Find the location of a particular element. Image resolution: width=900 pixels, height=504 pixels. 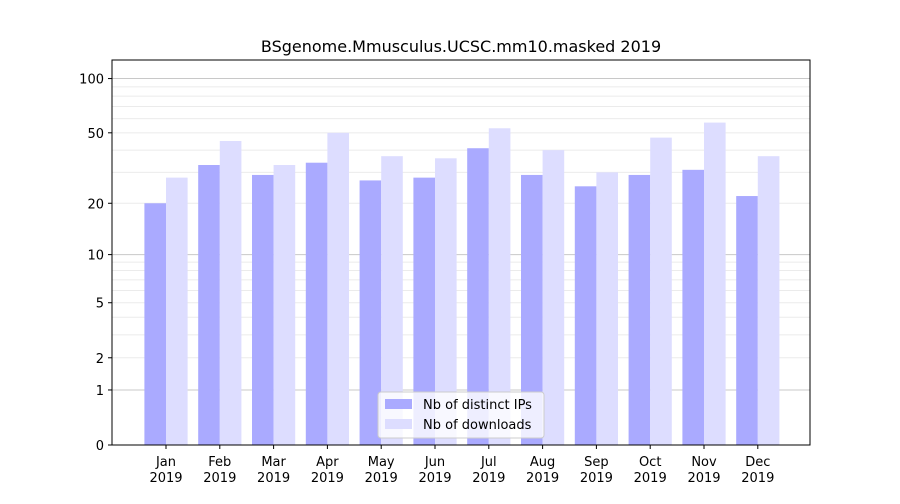

legend-label: Nb of downloads is located at coordinates (477, 425).